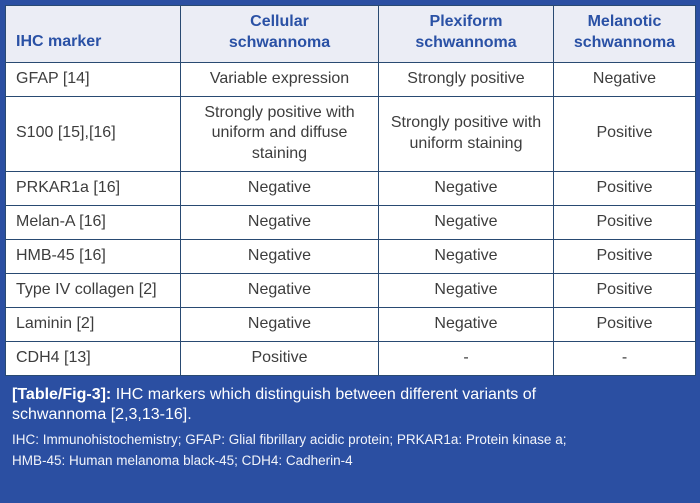  I want to click on marker-cell: HMB-45 [16], so click(93, 256).